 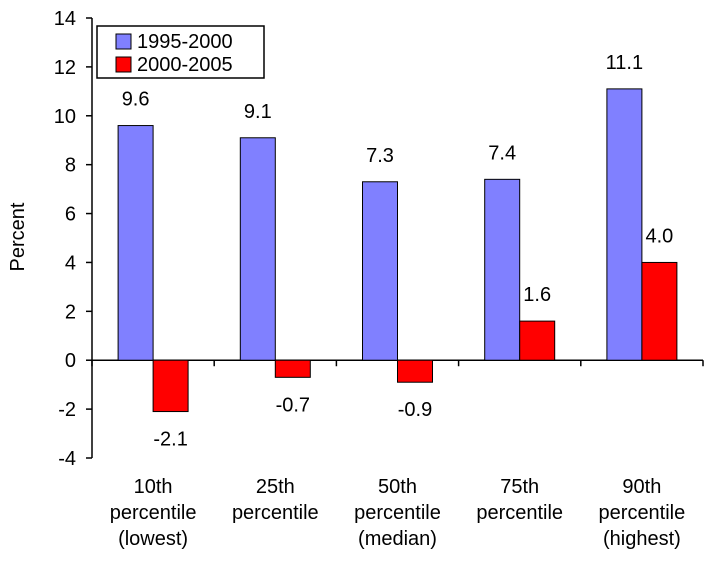 I want to click on y-tick-label: -4, so click(x=67, y=459).